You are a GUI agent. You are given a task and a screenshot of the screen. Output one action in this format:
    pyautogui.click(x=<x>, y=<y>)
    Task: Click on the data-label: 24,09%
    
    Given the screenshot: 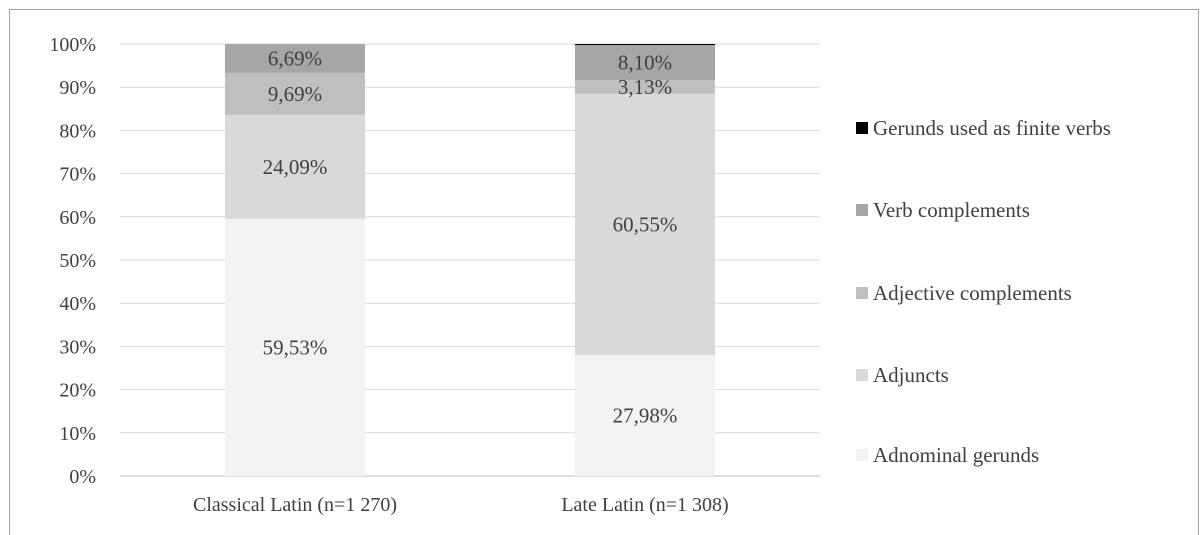 What is the action you would take?
    pyautogui.click(x=295, y=167)
    